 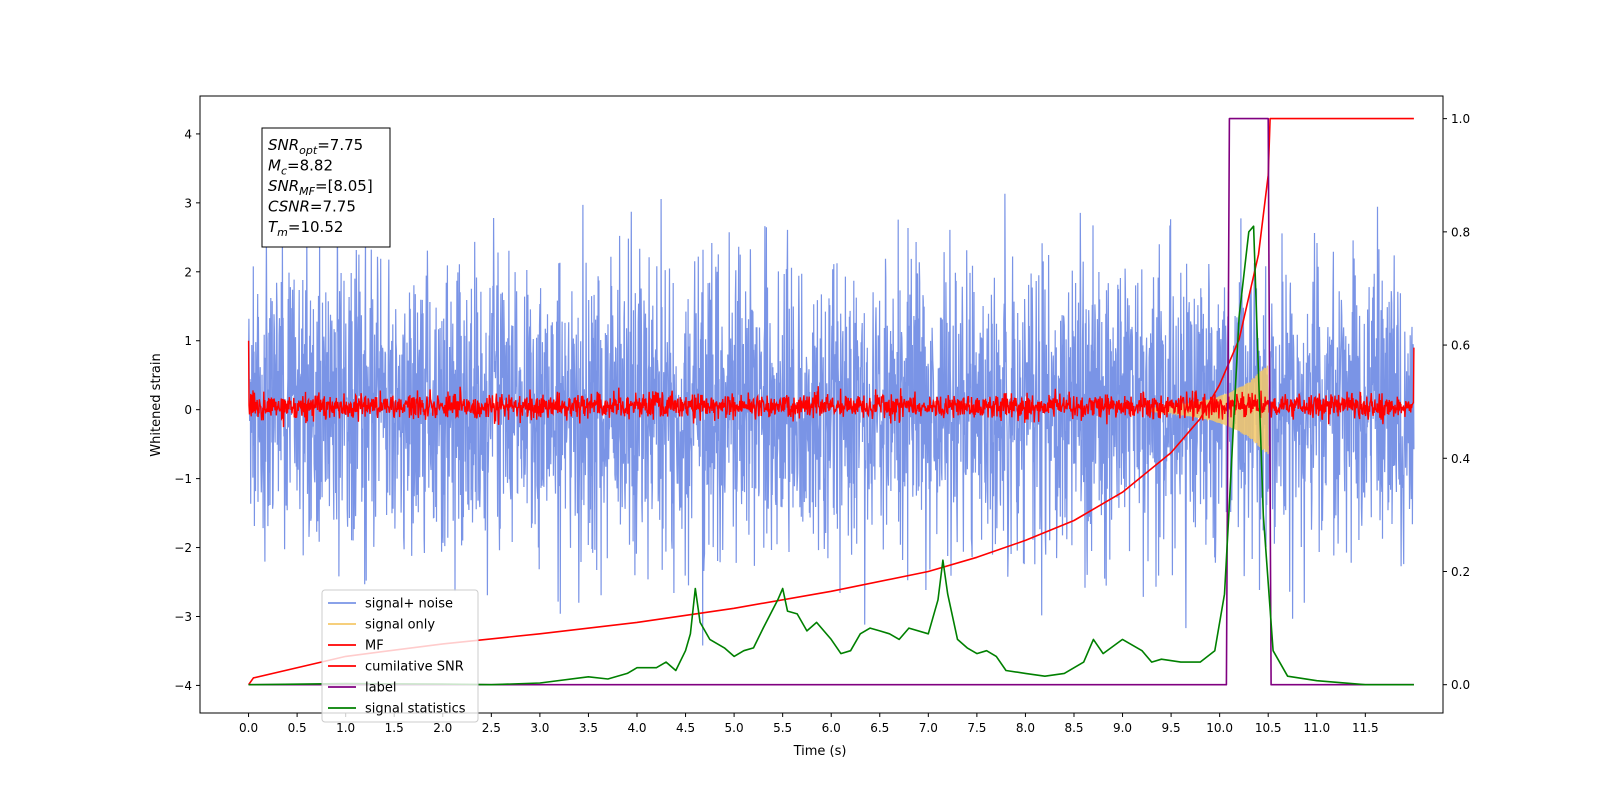 What do you see at coordinates (831, 728) in the screenshot?
I see `x-tick-label: 6.0` at bounding box center [831, 728].